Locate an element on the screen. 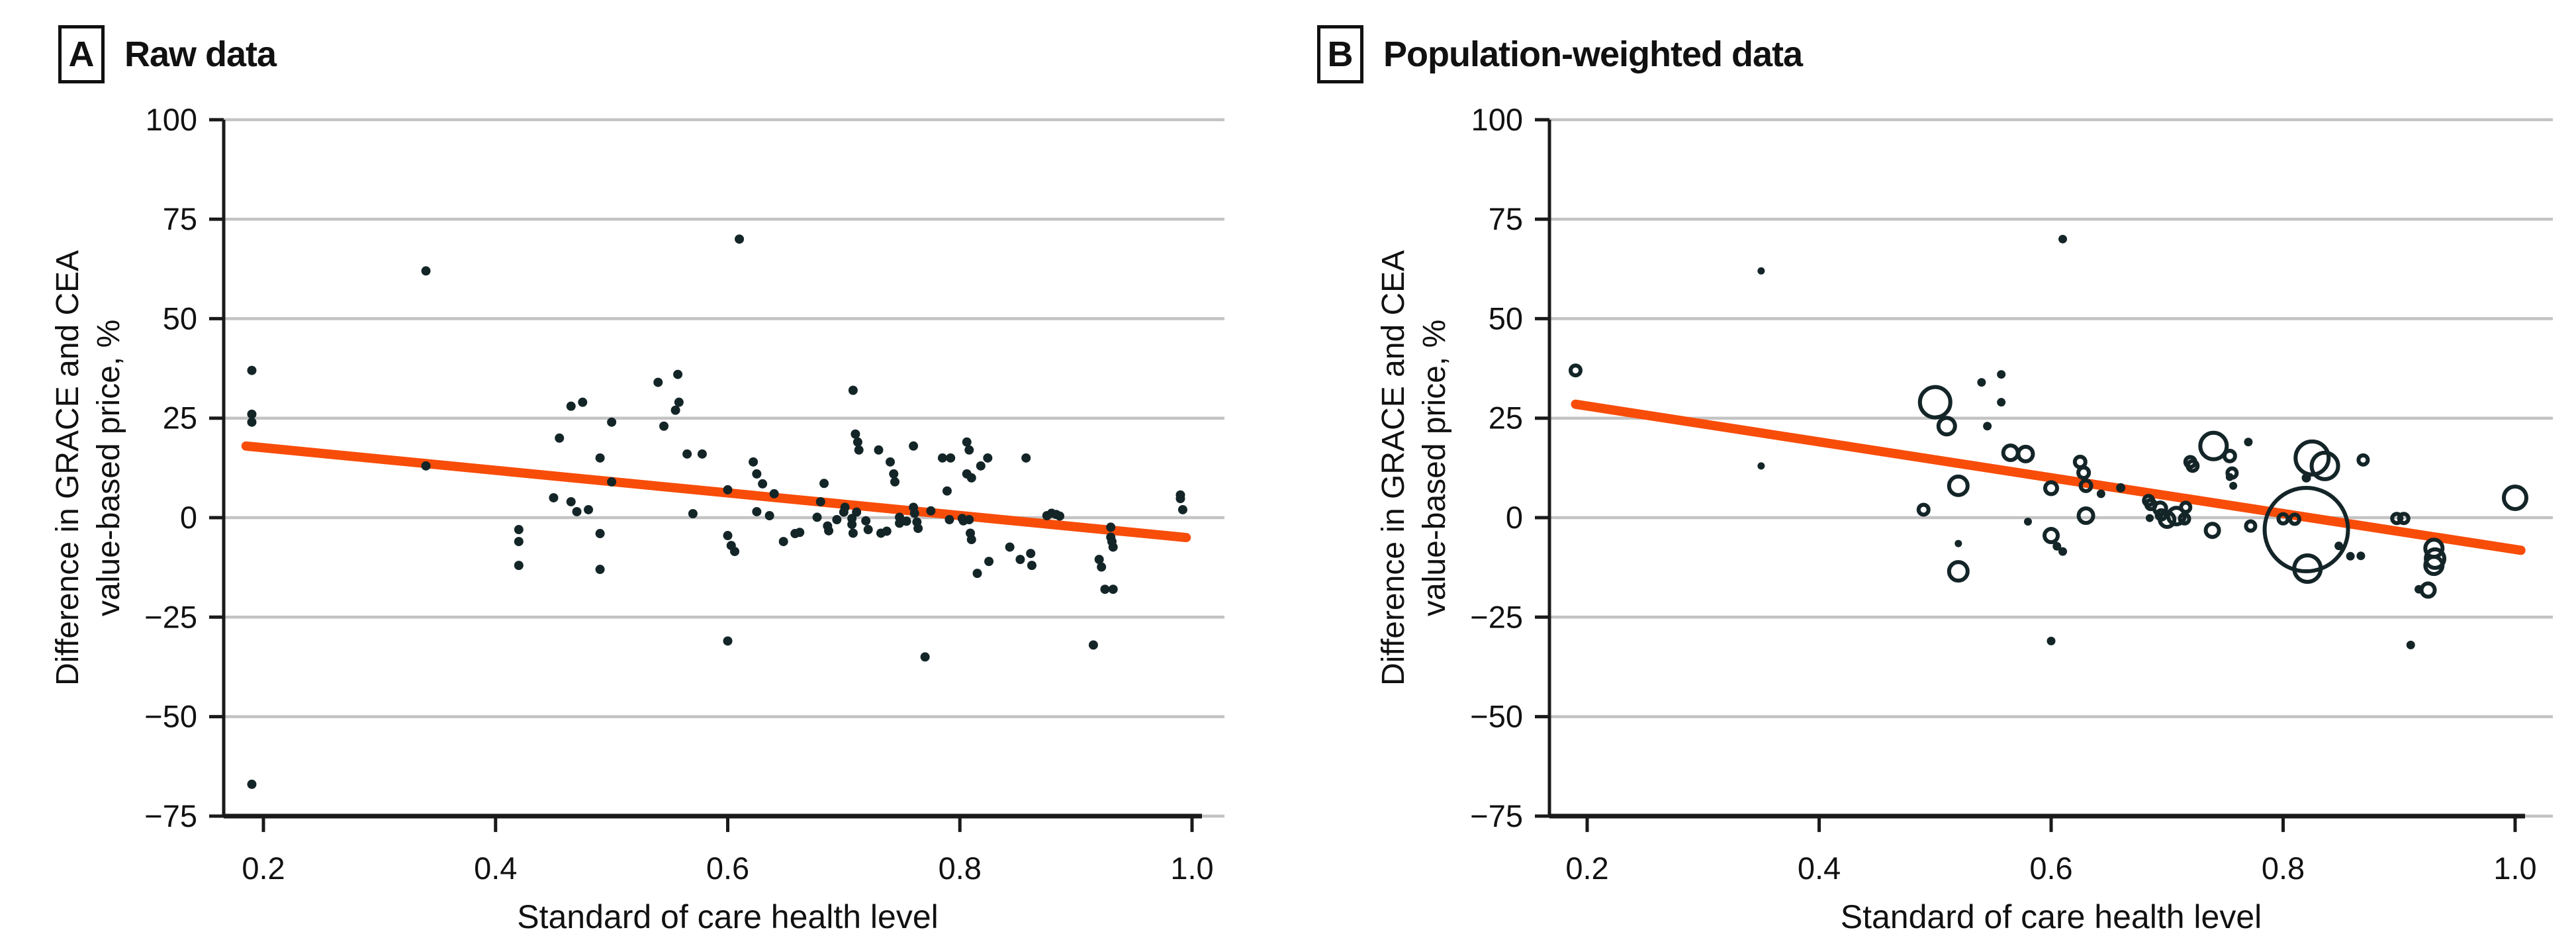  x-axis: 0.2 0.4 0.6 0.8 1.0 is located at coordinates (719, 850).